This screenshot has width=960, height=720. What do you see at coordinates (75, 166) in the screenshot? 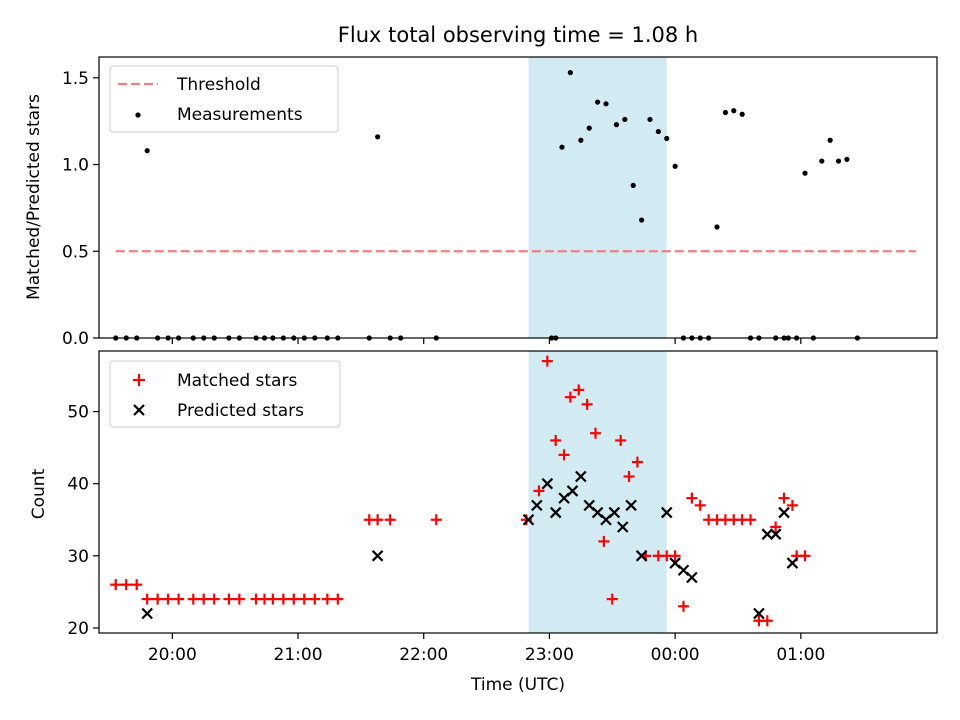
I see `top-y-tick-label: 1.0` at bounding box center [75, 166].